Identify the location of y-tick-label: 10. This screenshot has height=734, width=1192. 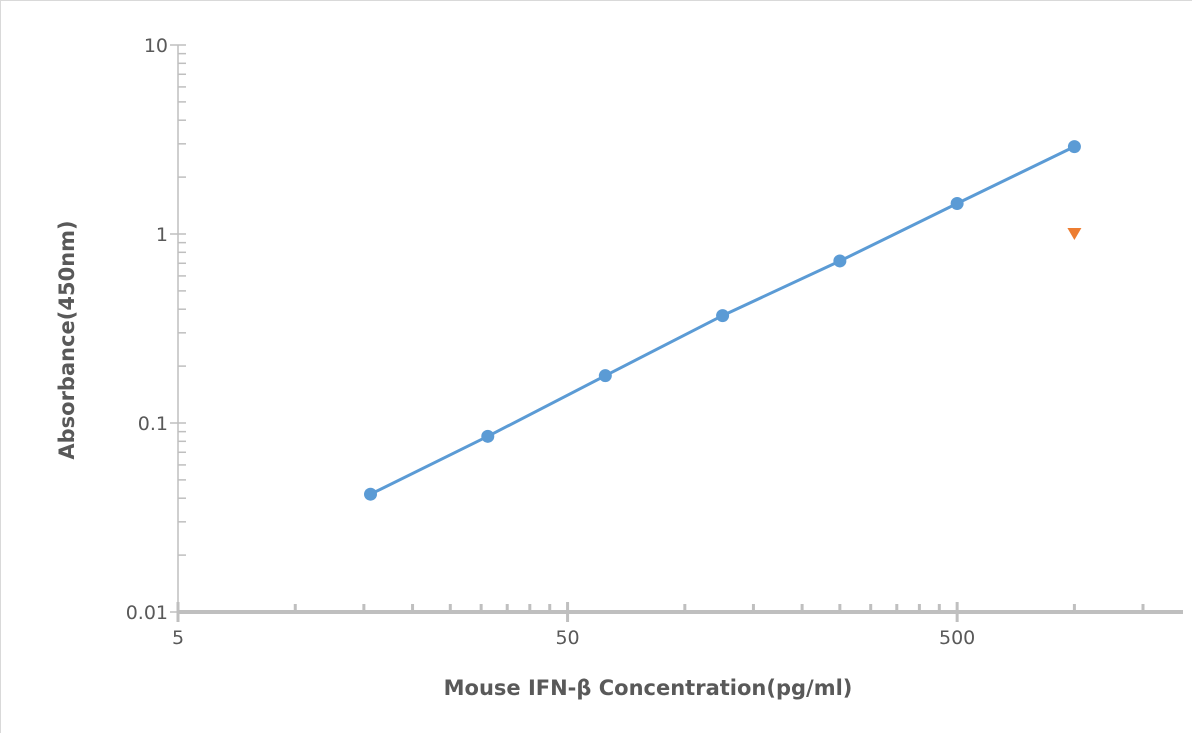
(156, 46).